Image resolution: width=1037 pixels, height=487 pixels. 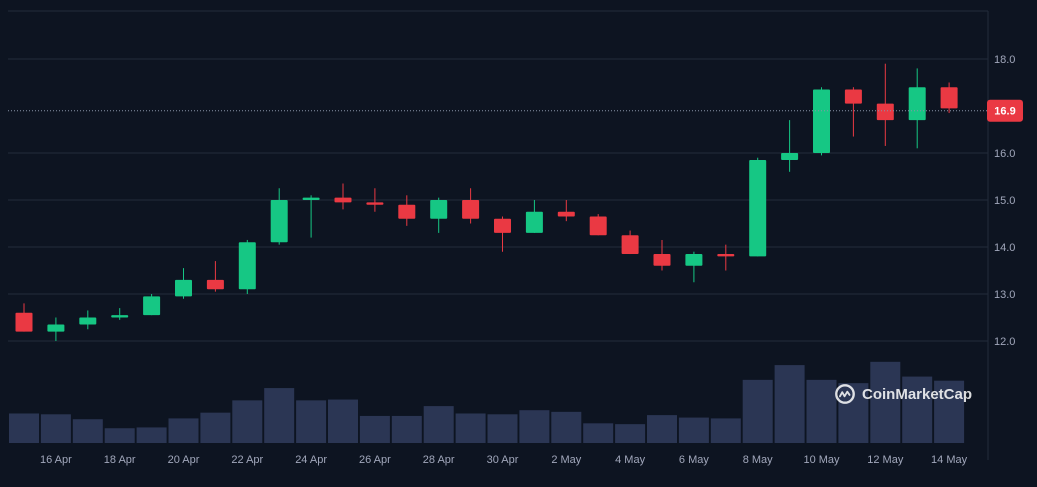 What do you see at coordinates (120, 460) in the screenshot?
I see `x-tick-label-1: 18 Apr` at bounding box center [120, 460].